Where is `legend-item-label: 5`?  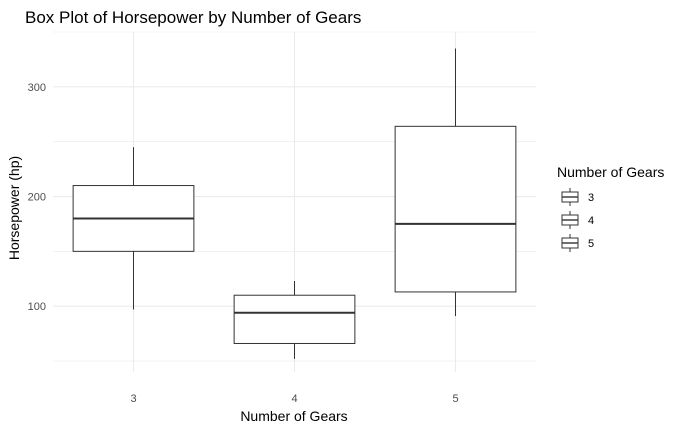 legend-item-label: 5 is located at coordinates (591, 244).